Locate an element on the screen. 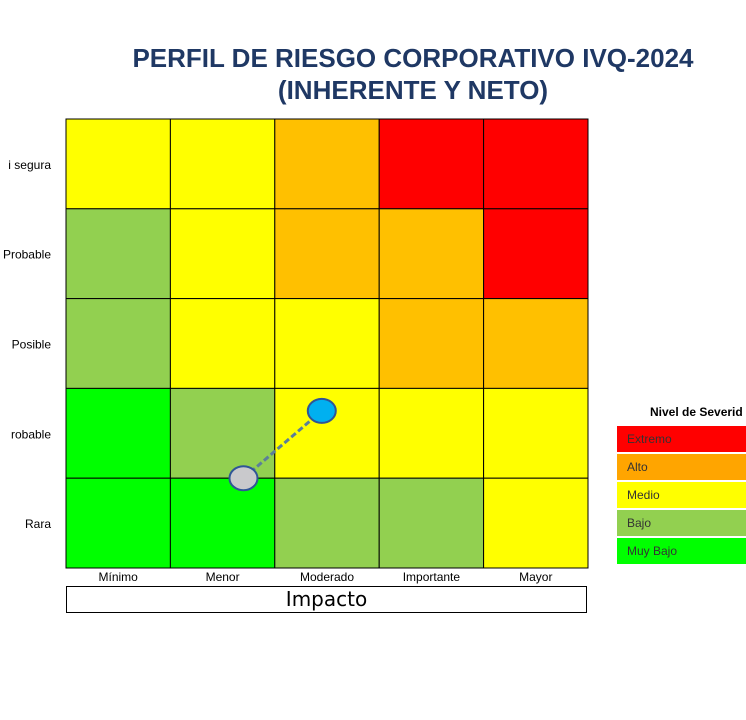  x-tick-label: Mínimo is located at coordinates (119, 577).